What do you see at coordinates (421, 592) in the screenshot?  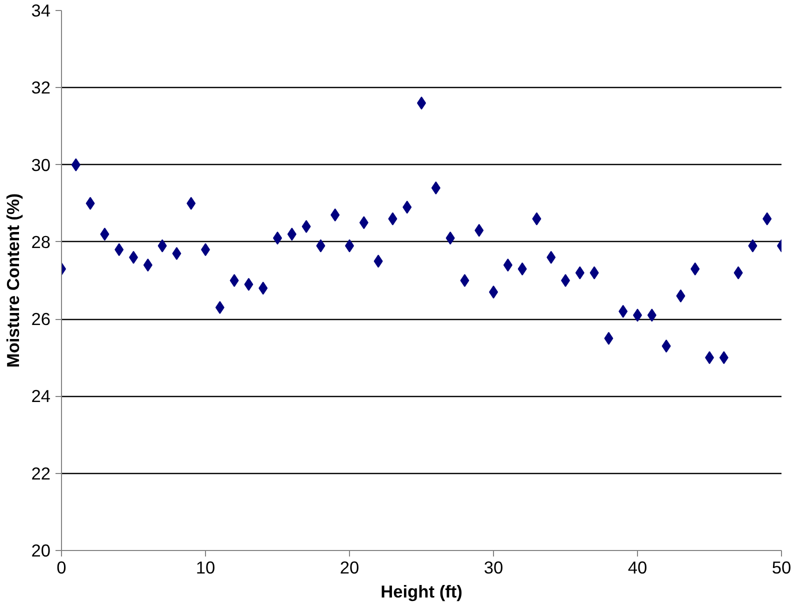 I see `x-axis-title: Height (ft)` at bounding box center [421, 592].